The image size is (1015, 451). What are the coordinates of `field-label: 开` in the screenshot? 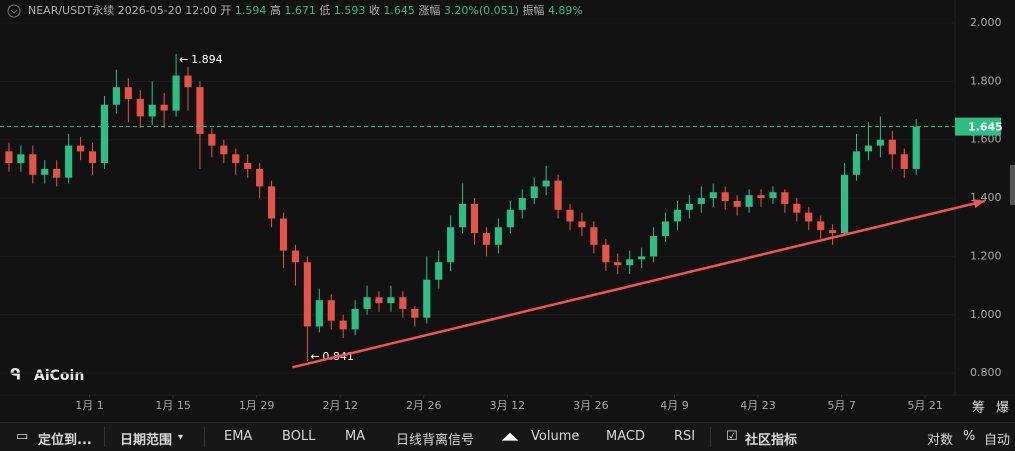 It's located at (225, 10).